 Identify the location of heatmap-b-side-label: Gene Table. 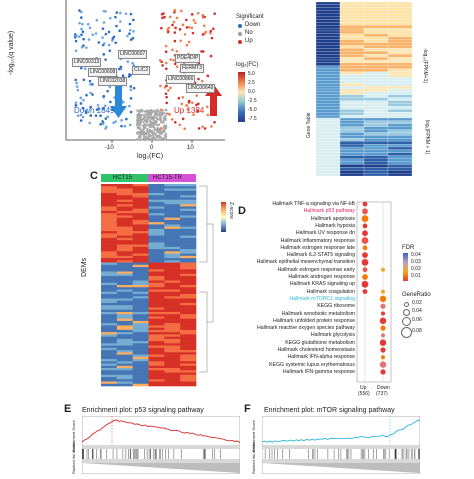
(309, 125).